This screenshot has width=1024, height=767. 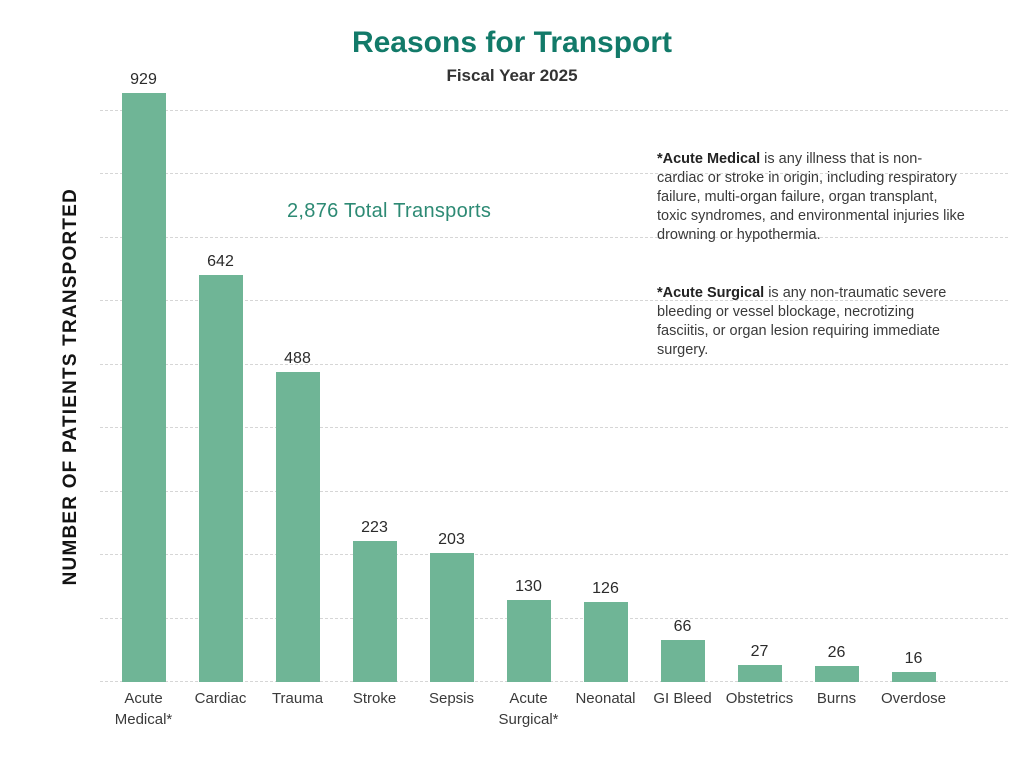 What do you see at coordinates (512, 75) in the screenshot?
I see `chart-subtitle: Fiscal Year 2025` at bounding box center [512, 75].